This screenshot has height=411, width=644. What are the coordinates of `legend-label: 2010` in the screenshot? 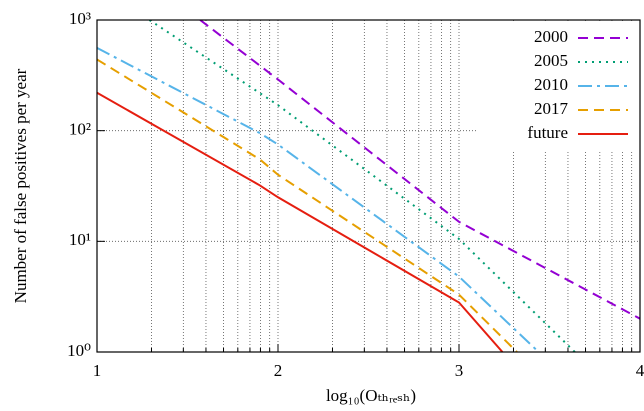 It's located at (551, 84).